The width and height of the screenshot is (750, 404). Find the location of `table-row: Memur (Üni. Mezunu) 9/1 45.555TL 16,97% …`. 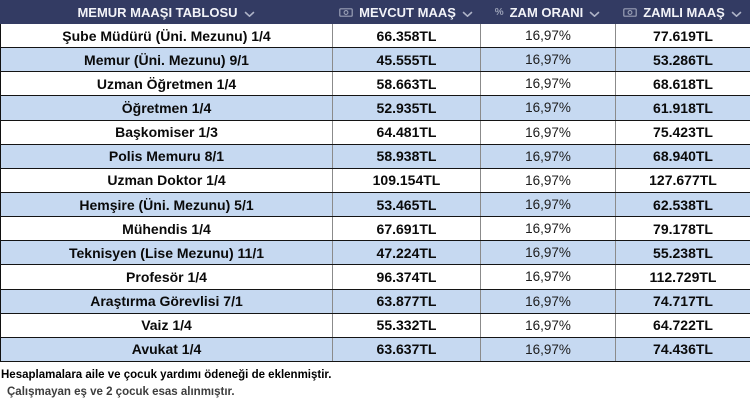

table-row: Memur (Üni. Mezunu) 9/1 45.555TL 16,97% … is located at coordinates (375, 60).